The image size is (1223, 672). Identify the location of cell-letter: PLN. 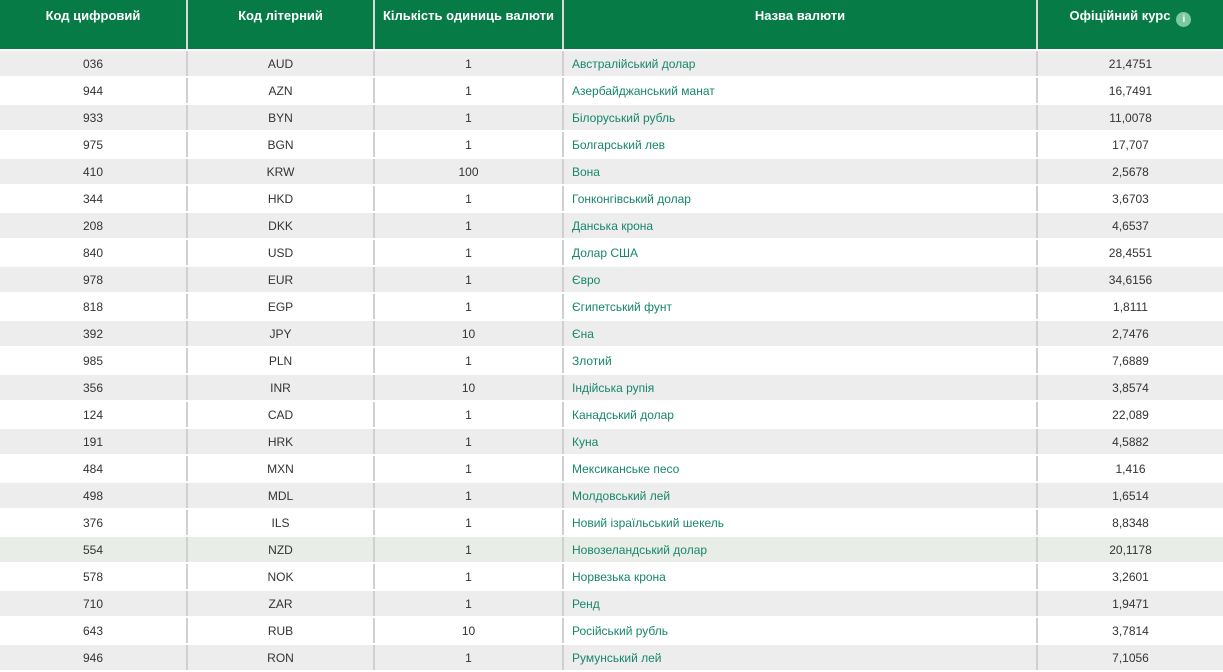
(280, 361).